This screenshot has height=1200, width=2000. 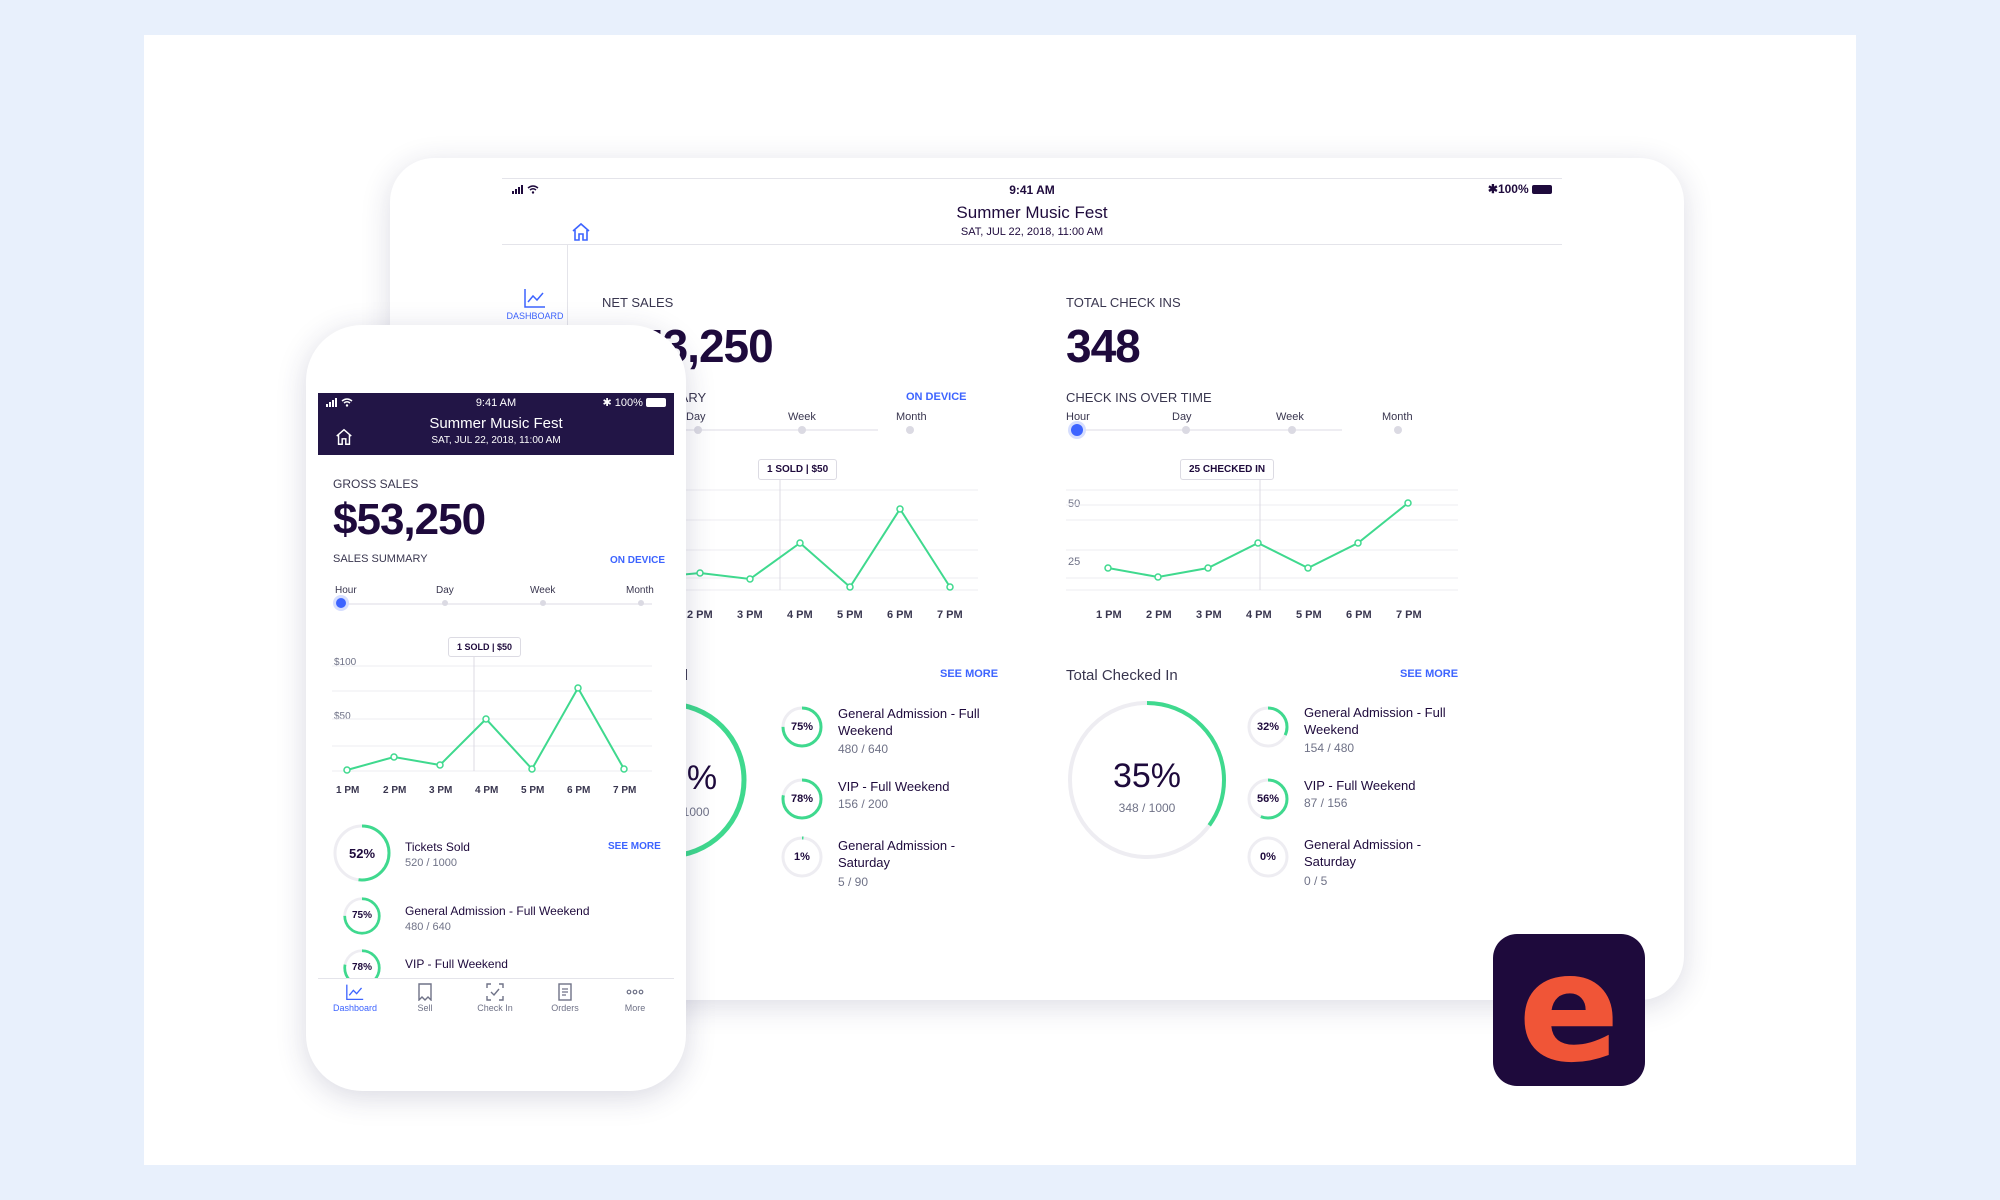 I want to click on checked-in-see-more: SEE MORE, so click(x=1429, y=674).